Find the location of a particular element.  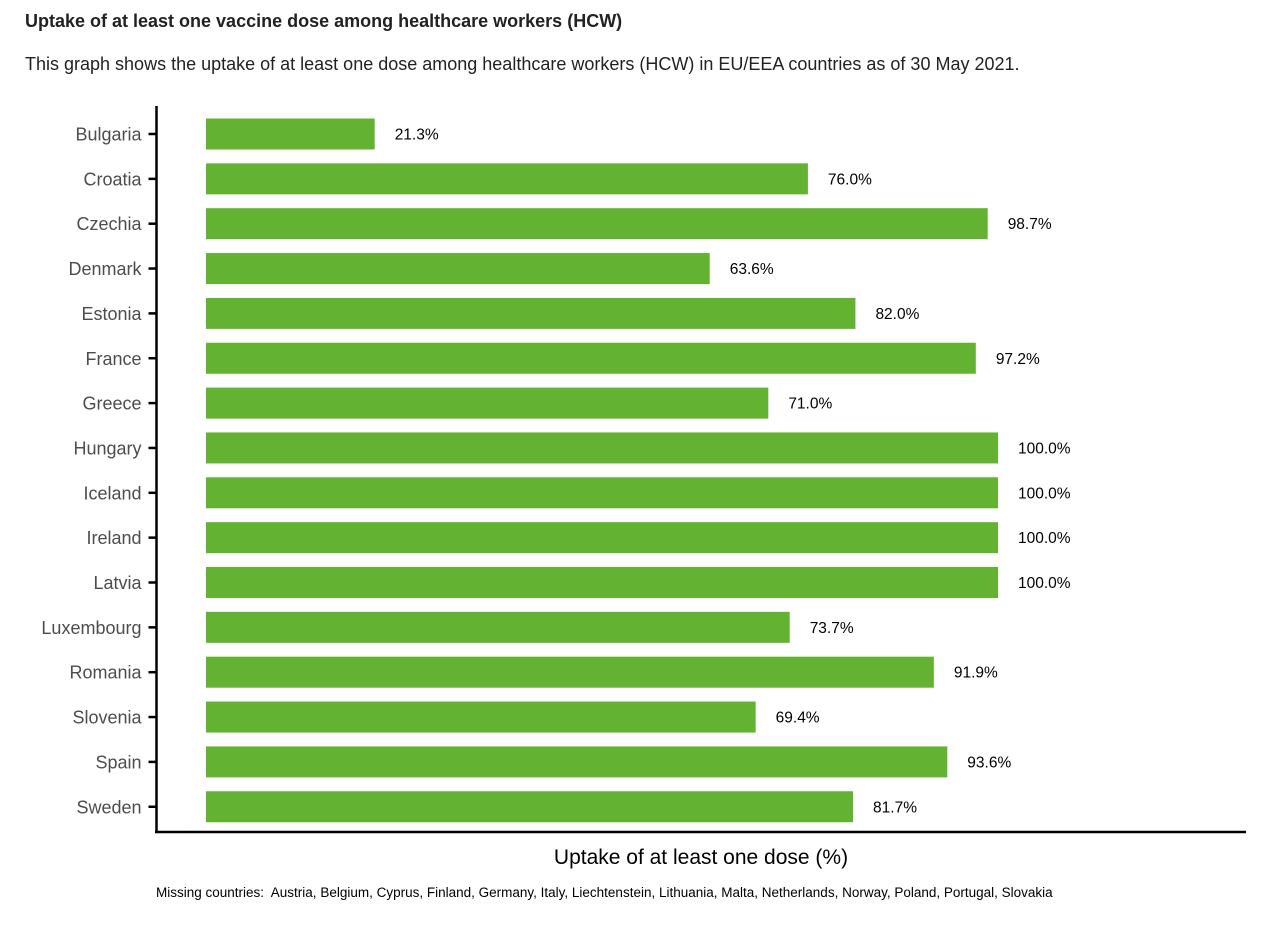

value-label-spain: 93.6% is located at coordinates (989, 762).